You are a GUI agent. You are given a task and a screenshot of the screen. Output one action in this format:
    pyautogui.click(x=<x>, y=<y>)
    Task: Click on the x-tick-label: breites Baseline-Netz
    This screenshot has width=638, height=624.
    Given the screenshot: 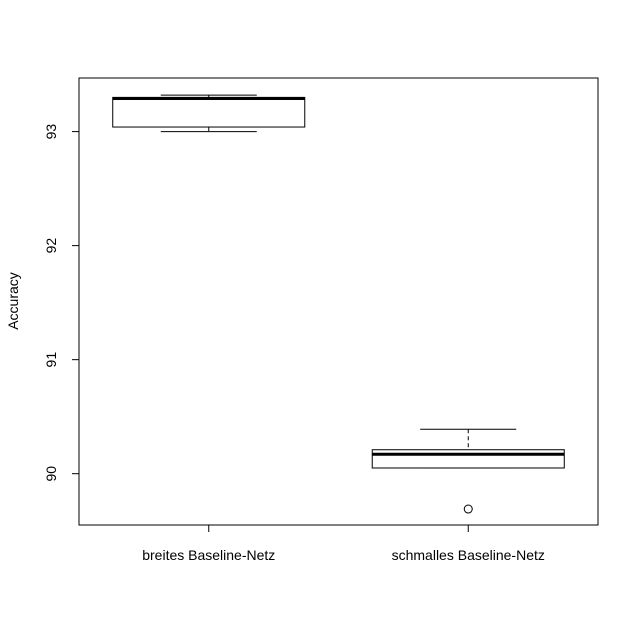 What is the action you would take?
    pyautogui.click(x=208, y=555)
    